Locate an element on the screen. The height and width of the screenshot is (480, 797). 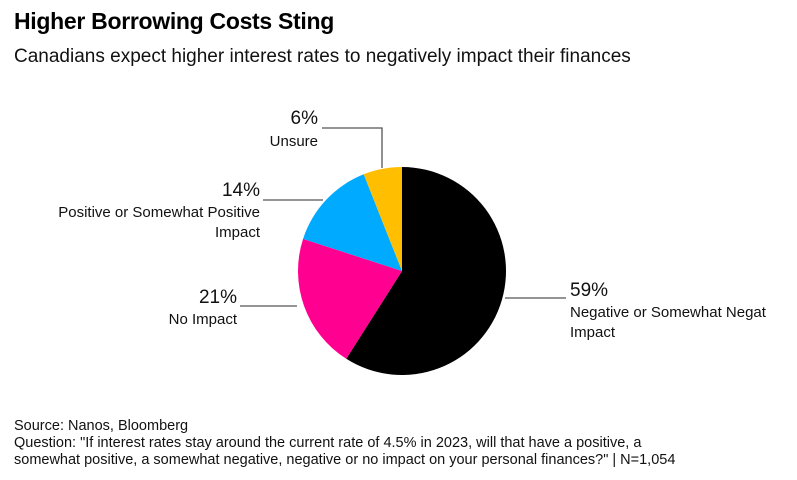
pie-slice-positive-or-somewhat-positive-impact is located at coordinates (352, 222).